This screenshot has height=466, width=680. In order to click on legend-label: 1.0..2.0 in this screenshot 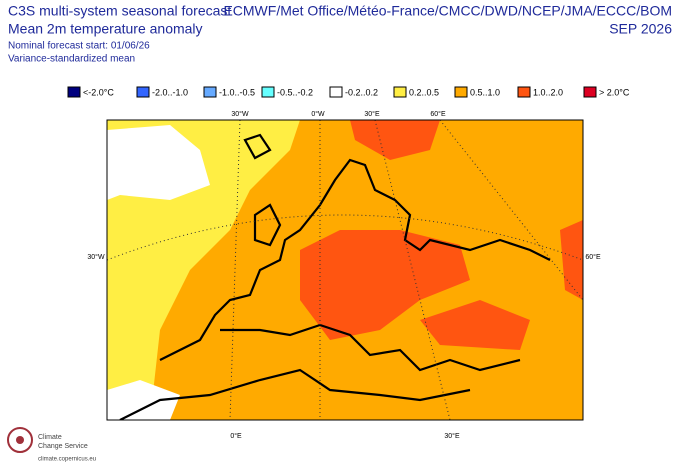, I will do `click(548, 92)`.